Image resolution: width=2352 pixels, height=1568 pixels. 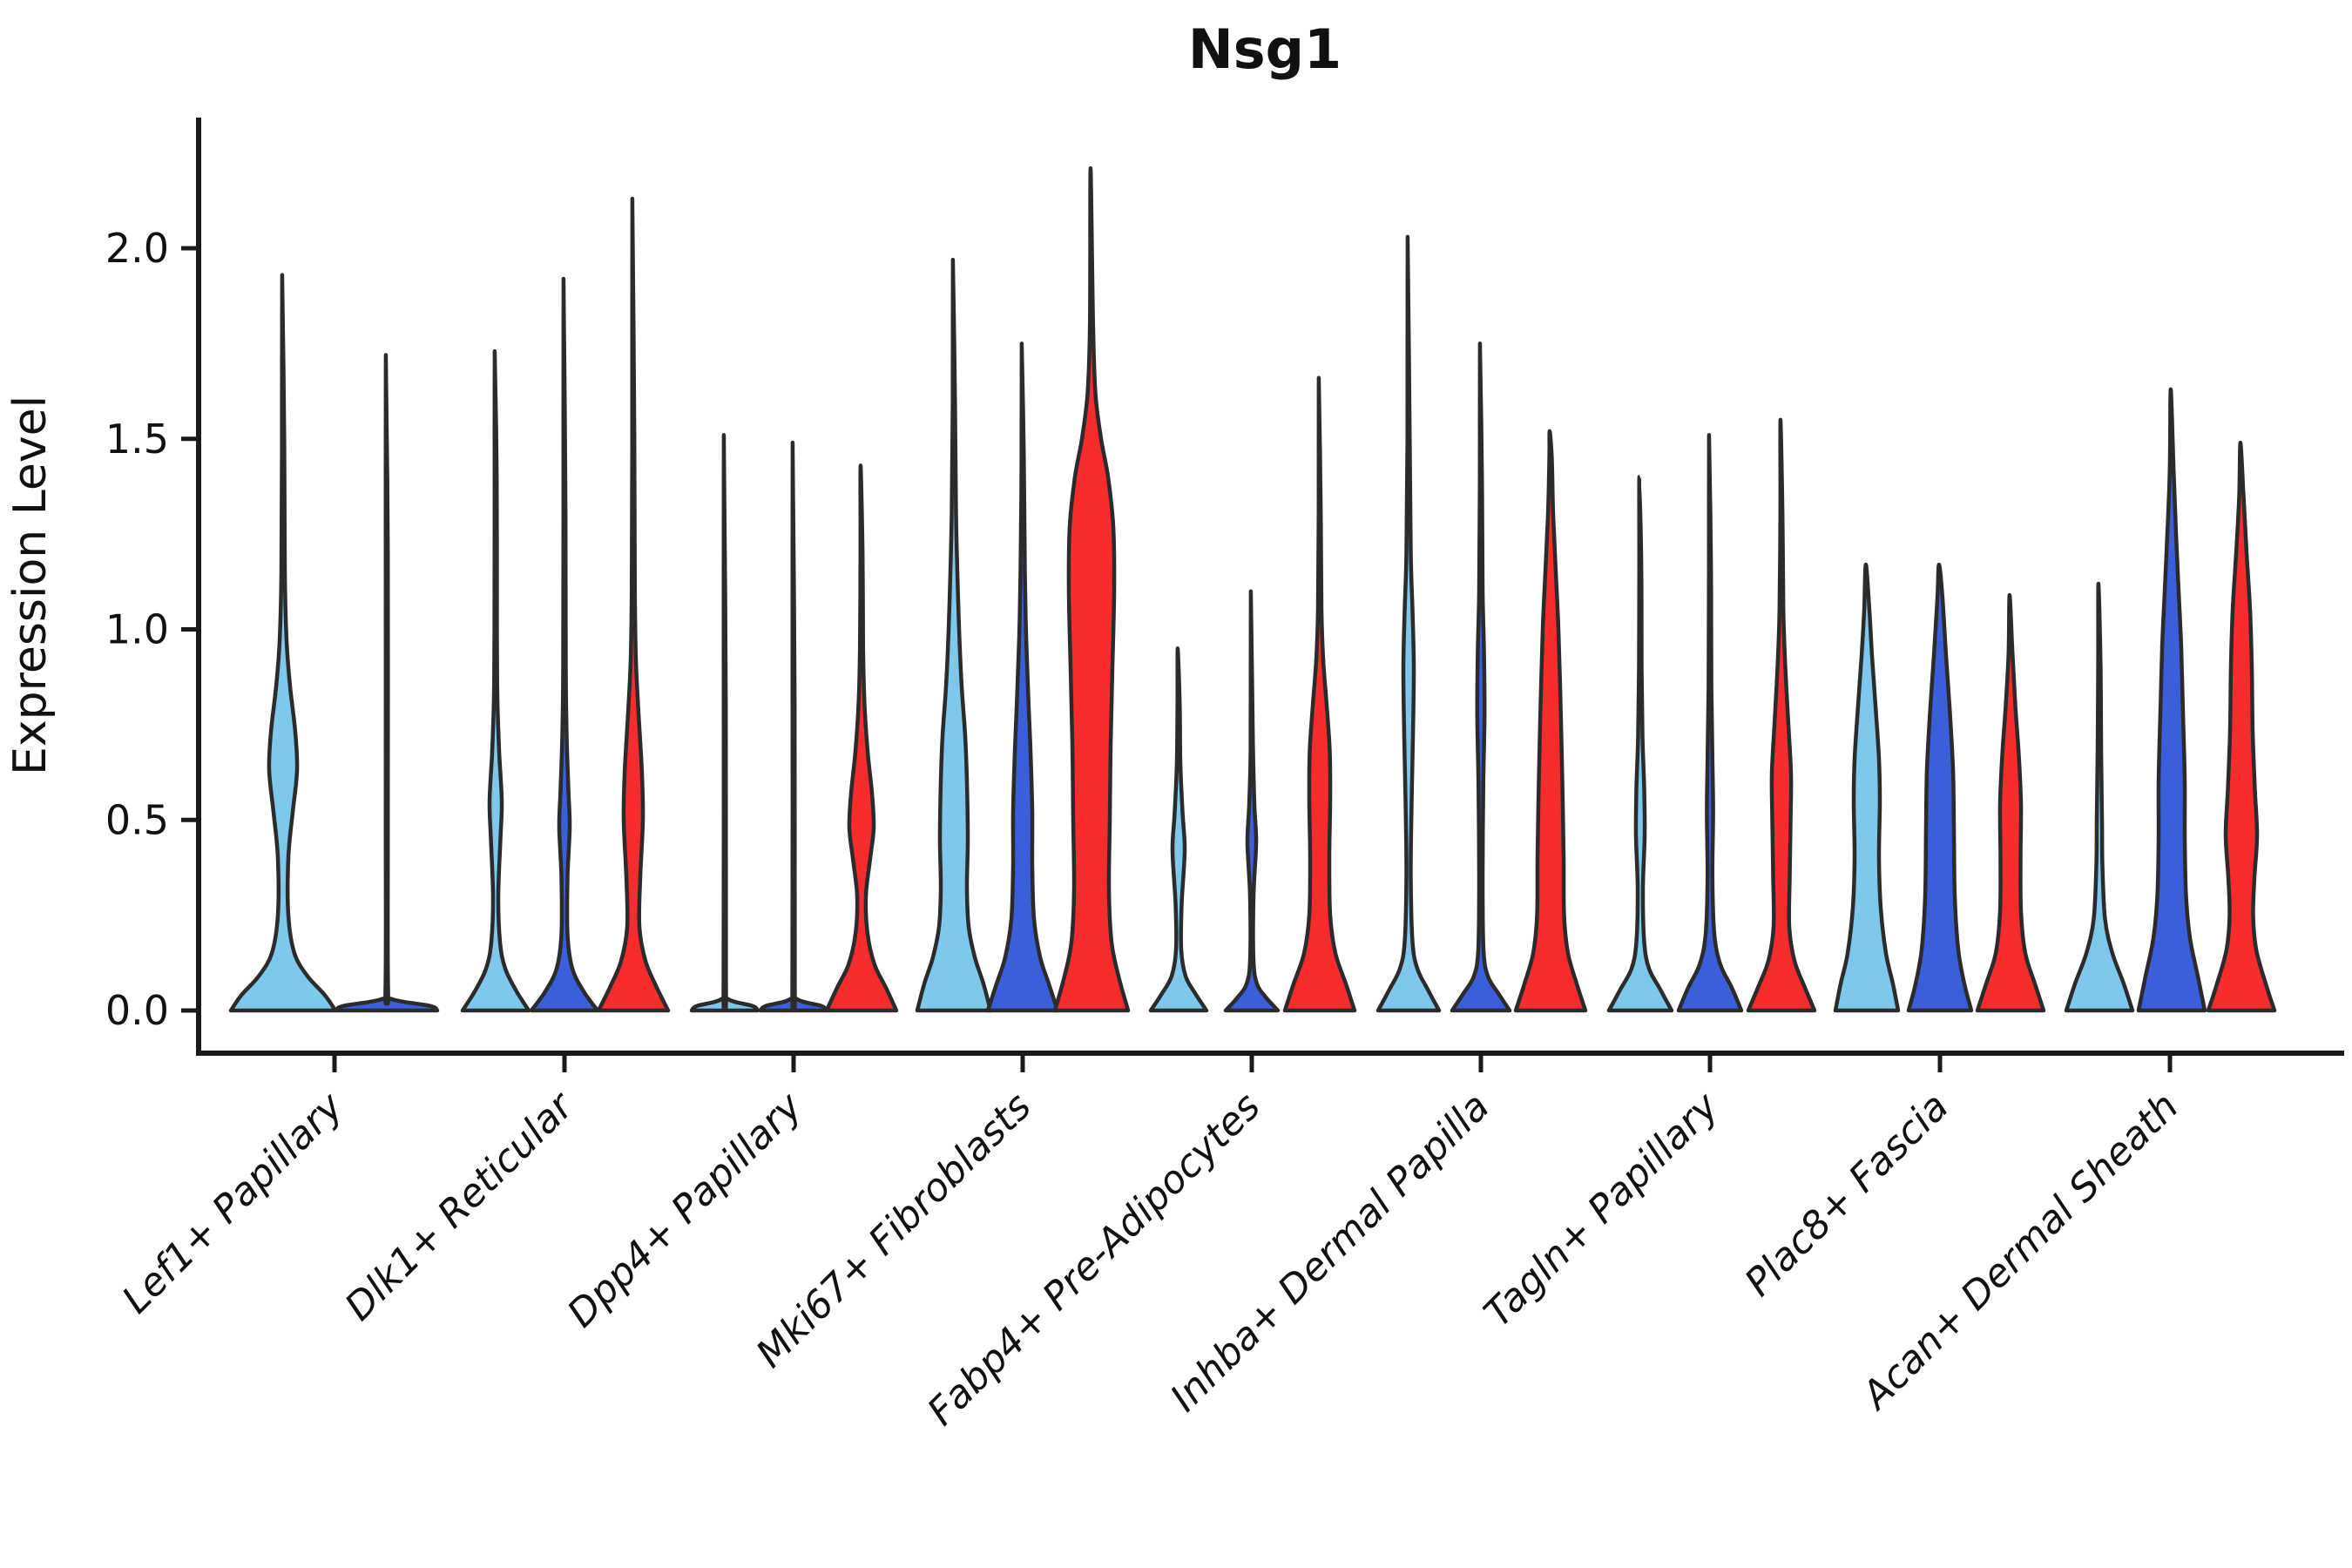 I want to click on y-tick-label: 1.5, so click(x=137, y=439).